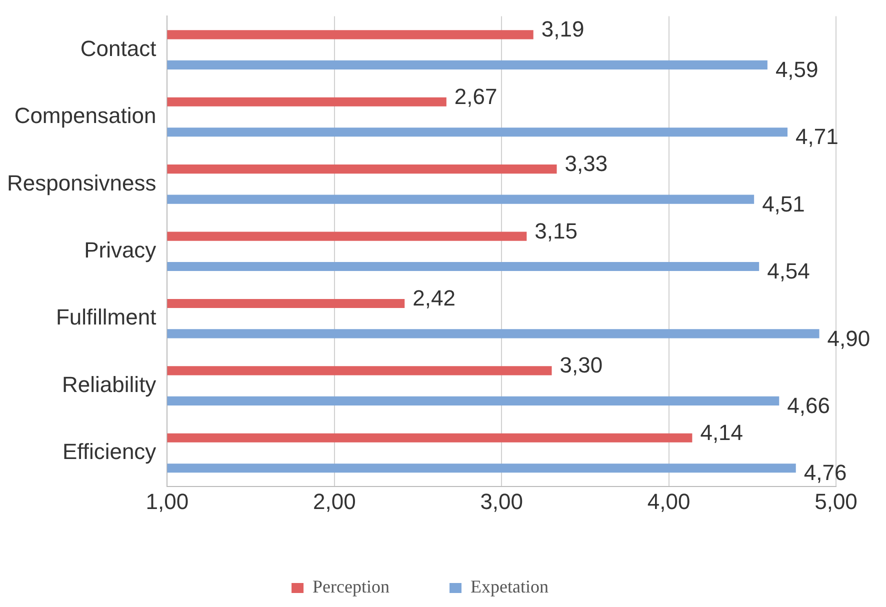  I want to click on data-label: 4,76, so click(825, 473).